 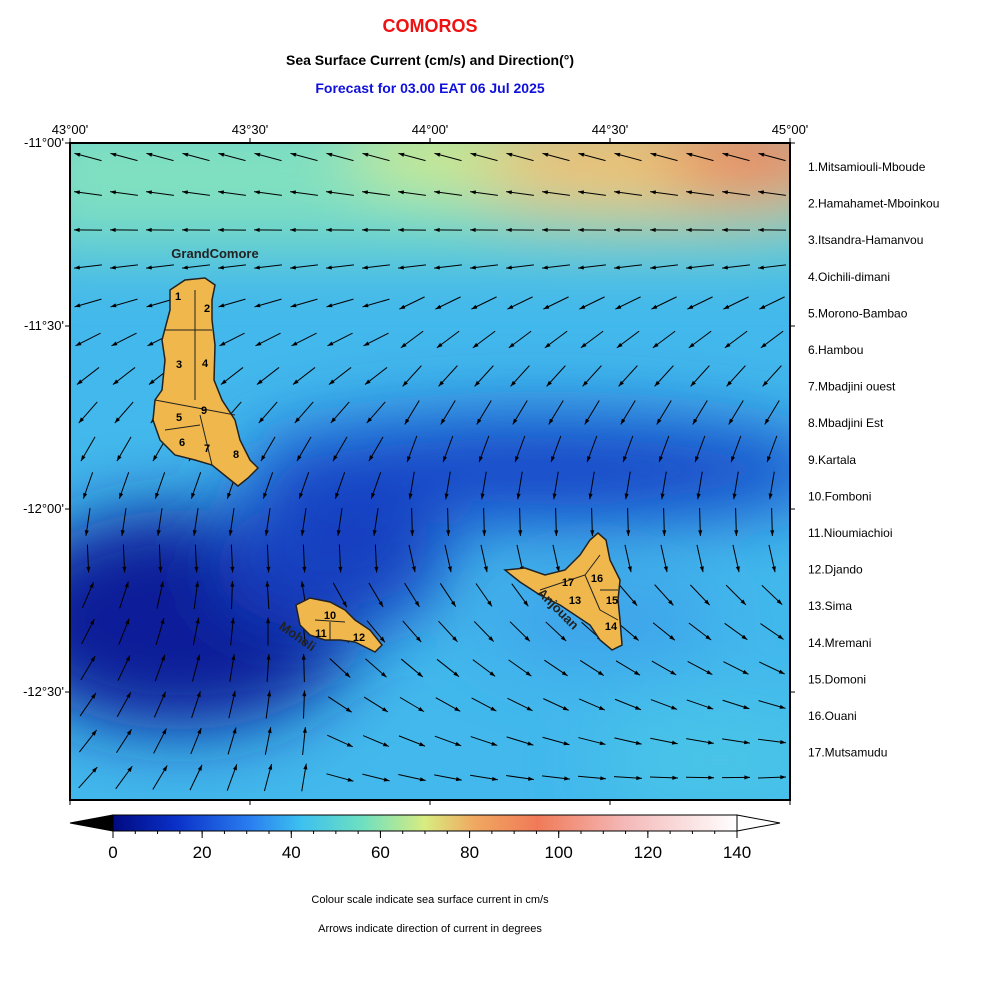 What do you see at coordinates (429, 26) in the screenshot?
I see `title: COMOROS` at bounding box center [429, 26].